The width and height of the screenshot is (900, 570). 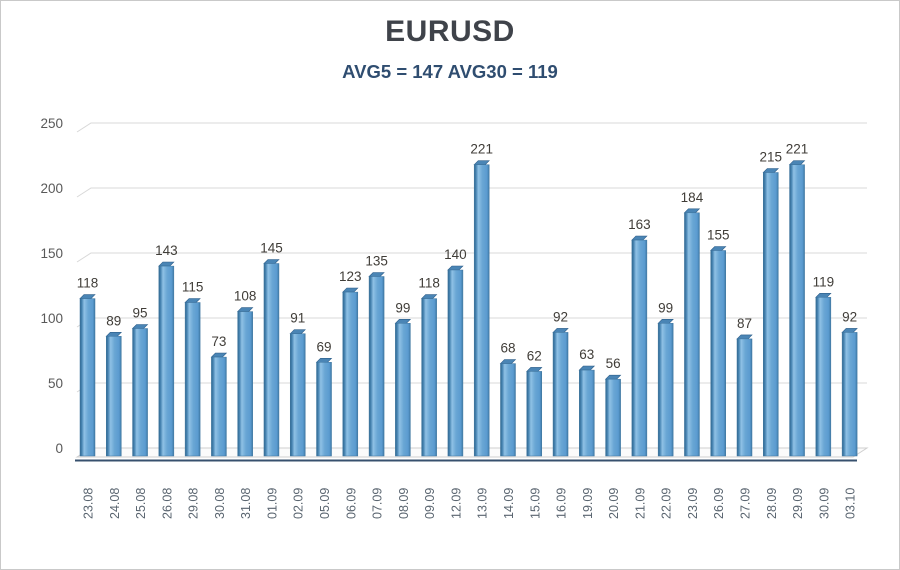 What do you see at coordinates (692, 197) in the screenshot?
I see `bar-value-label: 184` at bounding box center [692, 197].